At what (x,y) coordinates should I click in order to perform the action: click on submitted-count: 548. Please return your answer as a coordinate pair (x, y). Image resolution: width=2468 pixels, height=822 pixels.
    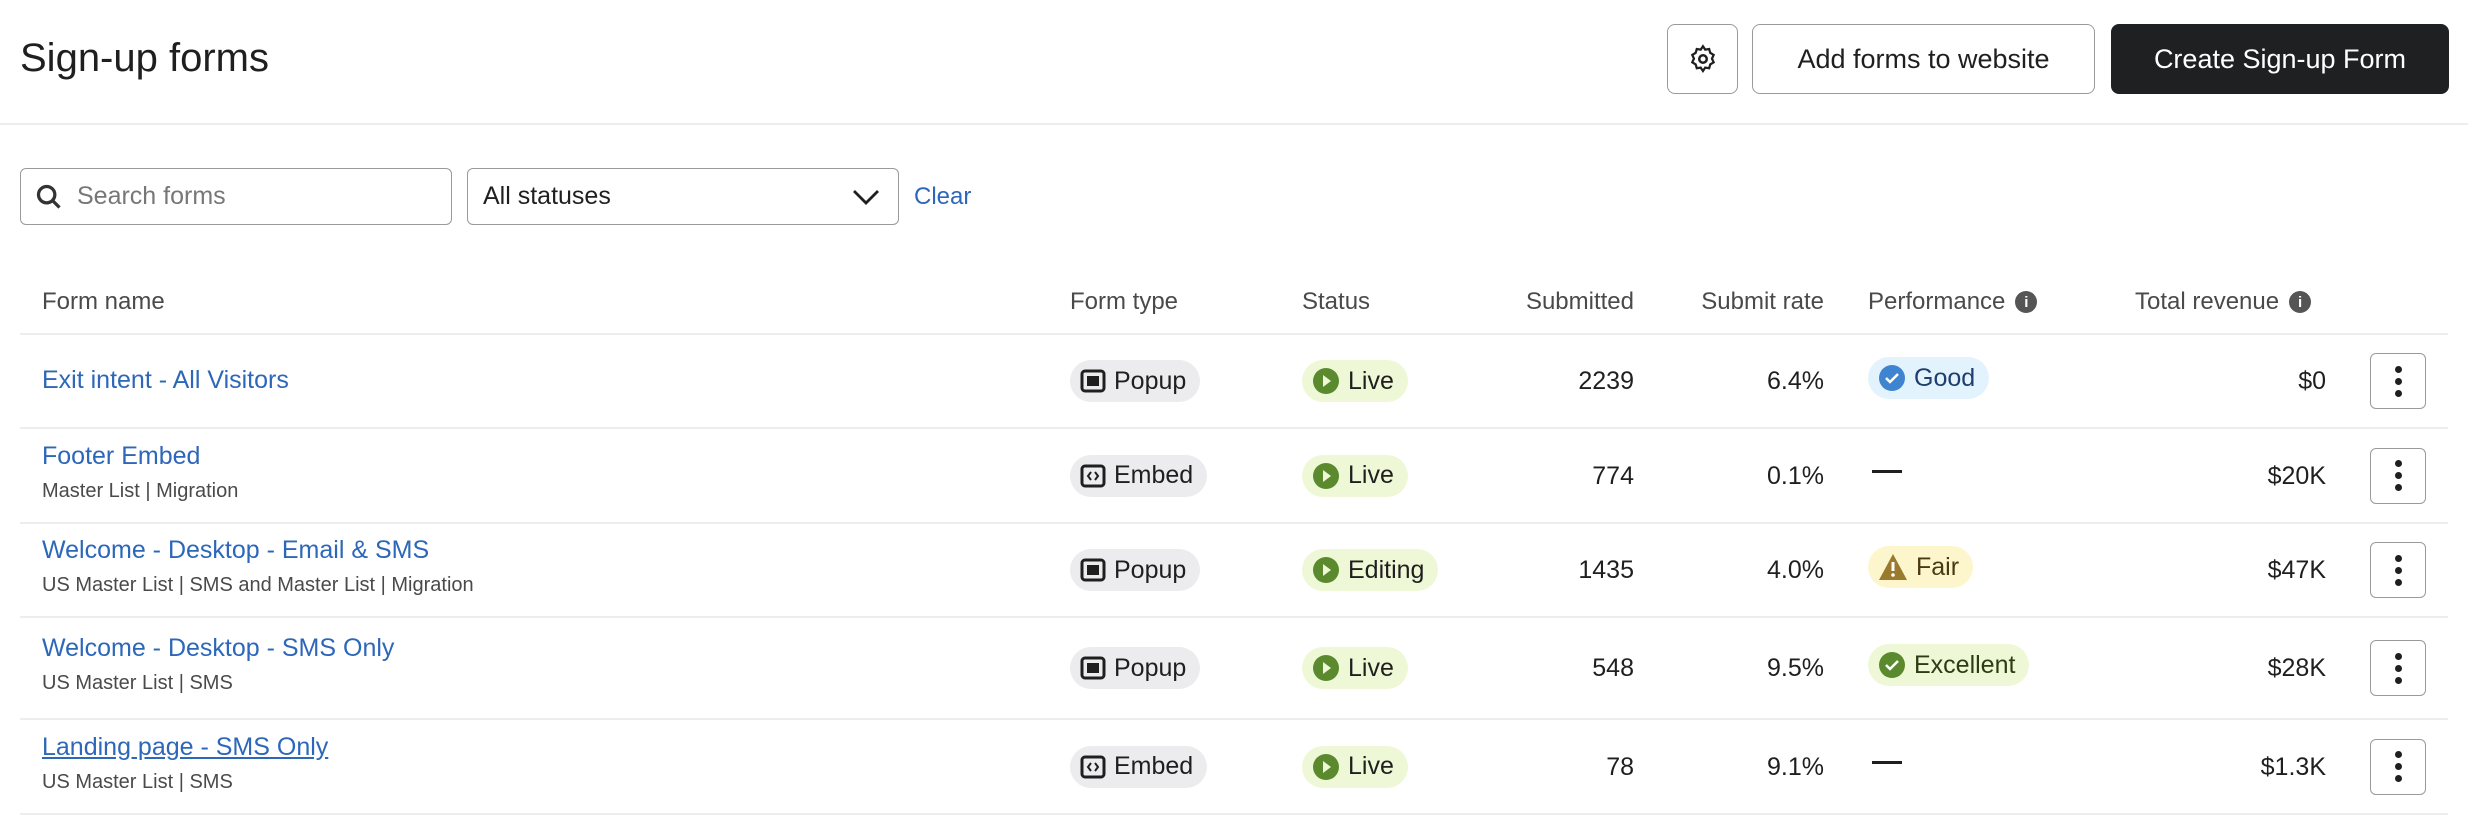
    Looking at the image, I should click on (1613, 668).